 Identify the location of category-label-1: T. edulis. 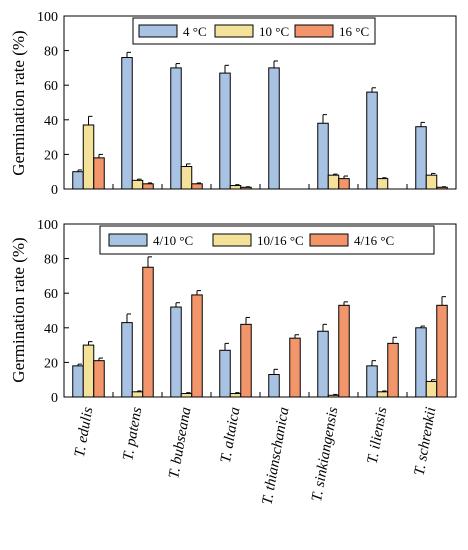
(84, 432).